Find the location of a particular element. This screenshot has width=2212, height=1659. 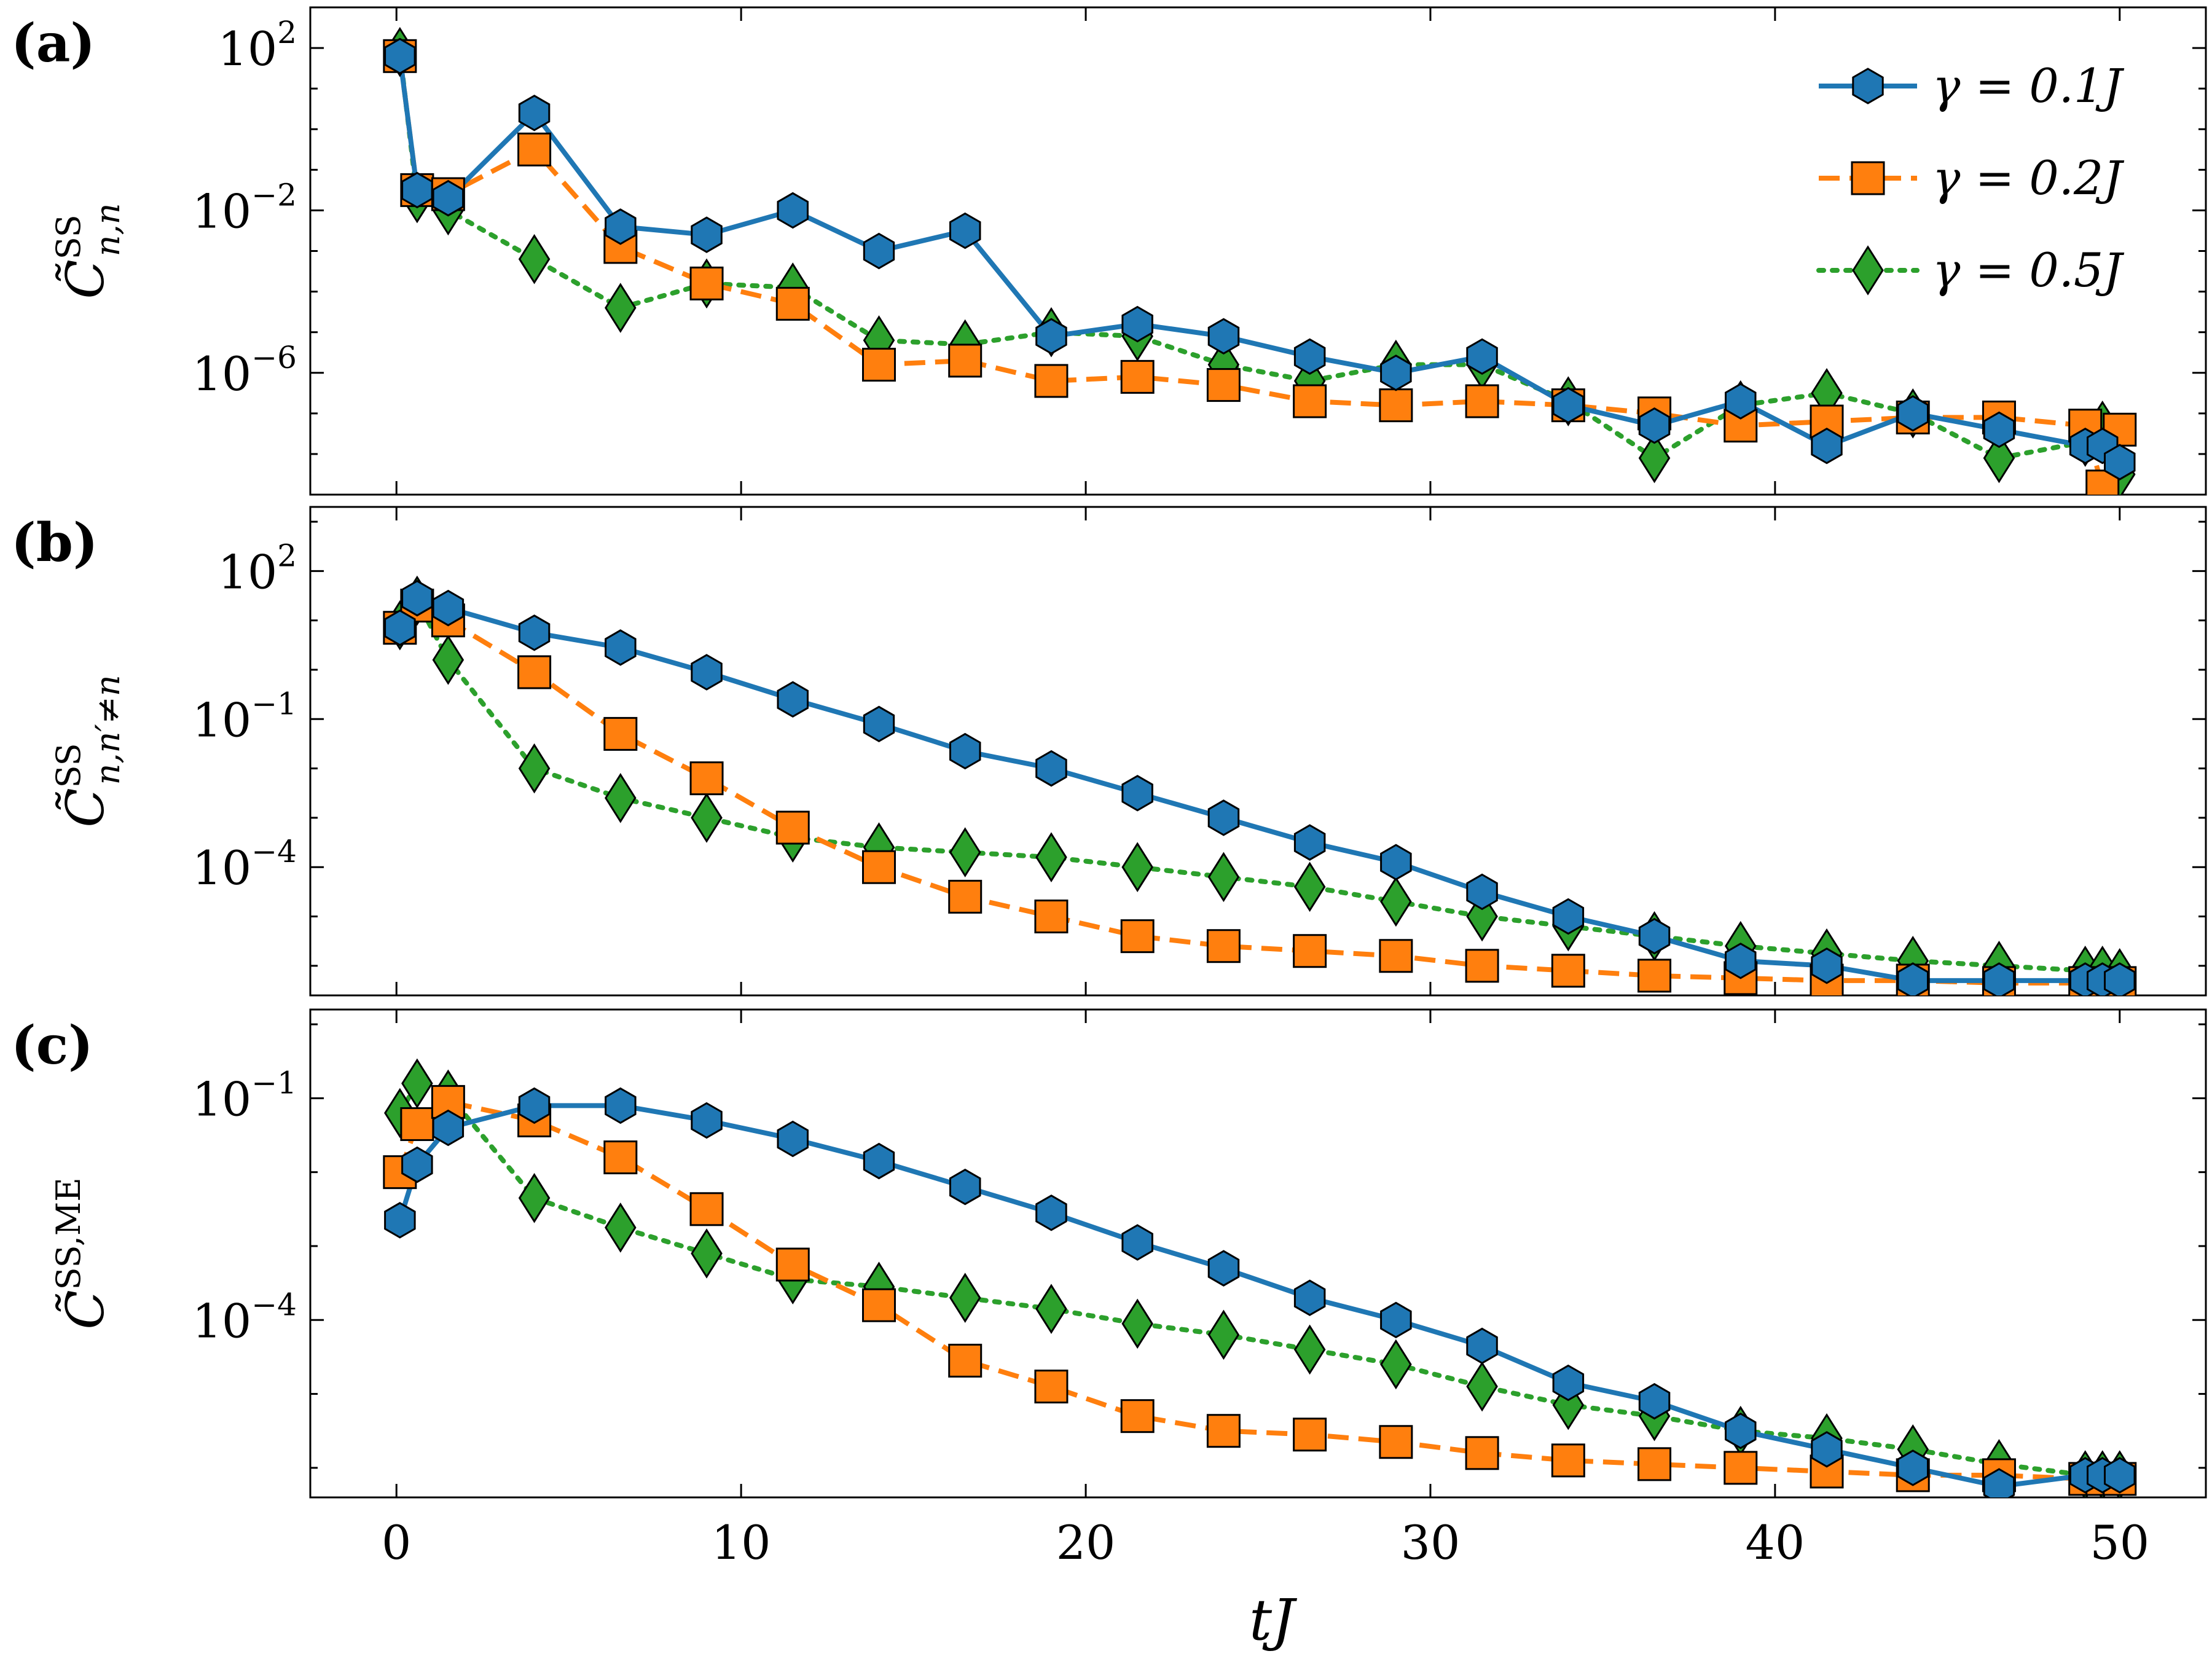

legend-marker-square is located at coordinates (1868, 178).